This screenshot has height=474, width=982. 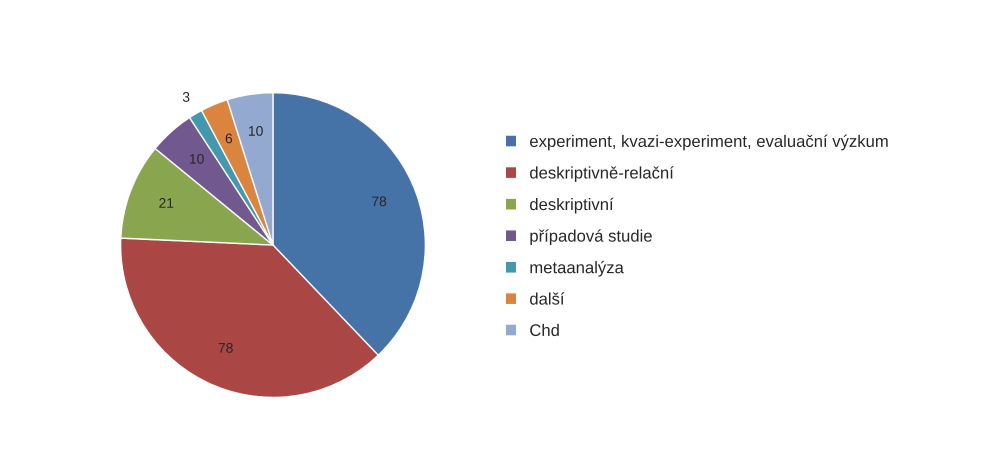 What do you see at coordinates (186, 97) in the screenshot?
I see `data-label: 3` at bounding box center [186, 97].